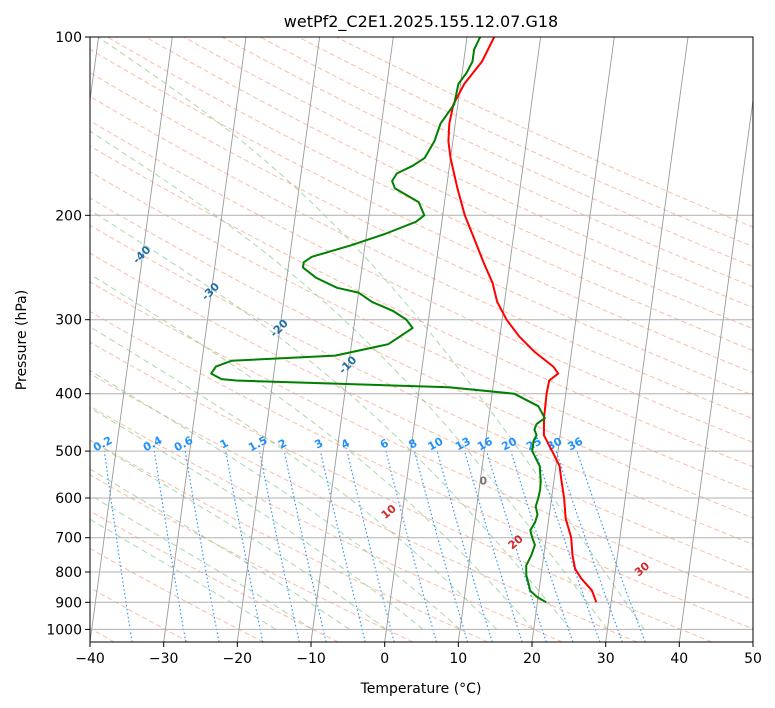 The height and width of the screenshot is (708, 775). Describe the element at coordinates (532, 659) in the screenshot. I see `x-tick-label: 20` at that location.